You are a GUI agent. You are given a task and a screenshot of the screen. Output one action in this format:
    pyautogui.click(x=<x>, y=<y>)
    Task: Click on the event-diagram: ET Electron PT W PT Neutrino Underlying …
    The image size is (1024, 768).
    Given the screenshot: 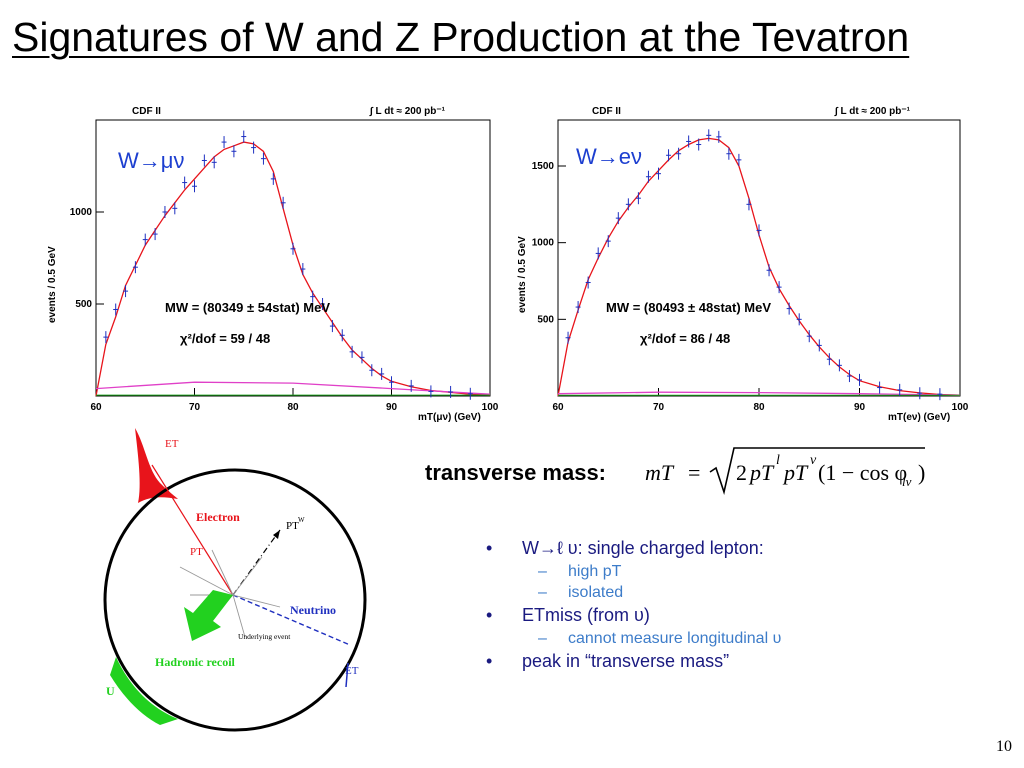 What is the action you would take?
    pyautogui.click(x=235, y=580)
    